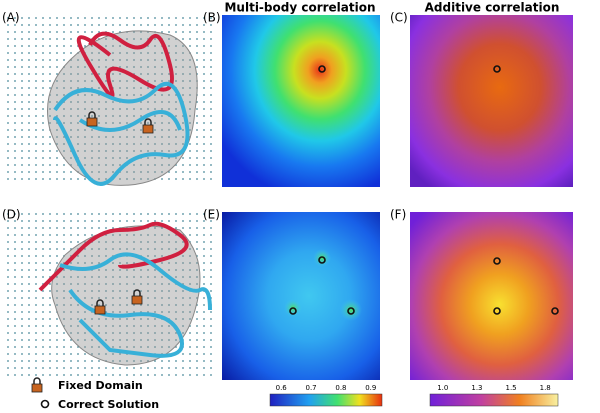  Describe the element at coordinates (11, 215) in the screenshot. I see `panel-label: (D)` at that location.